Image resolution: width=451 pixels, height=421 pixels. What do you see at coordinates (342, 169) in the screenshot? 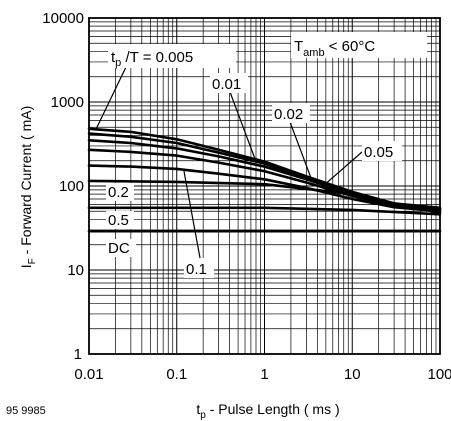
I see `leader-0.05` at bounding box center [342, 169].